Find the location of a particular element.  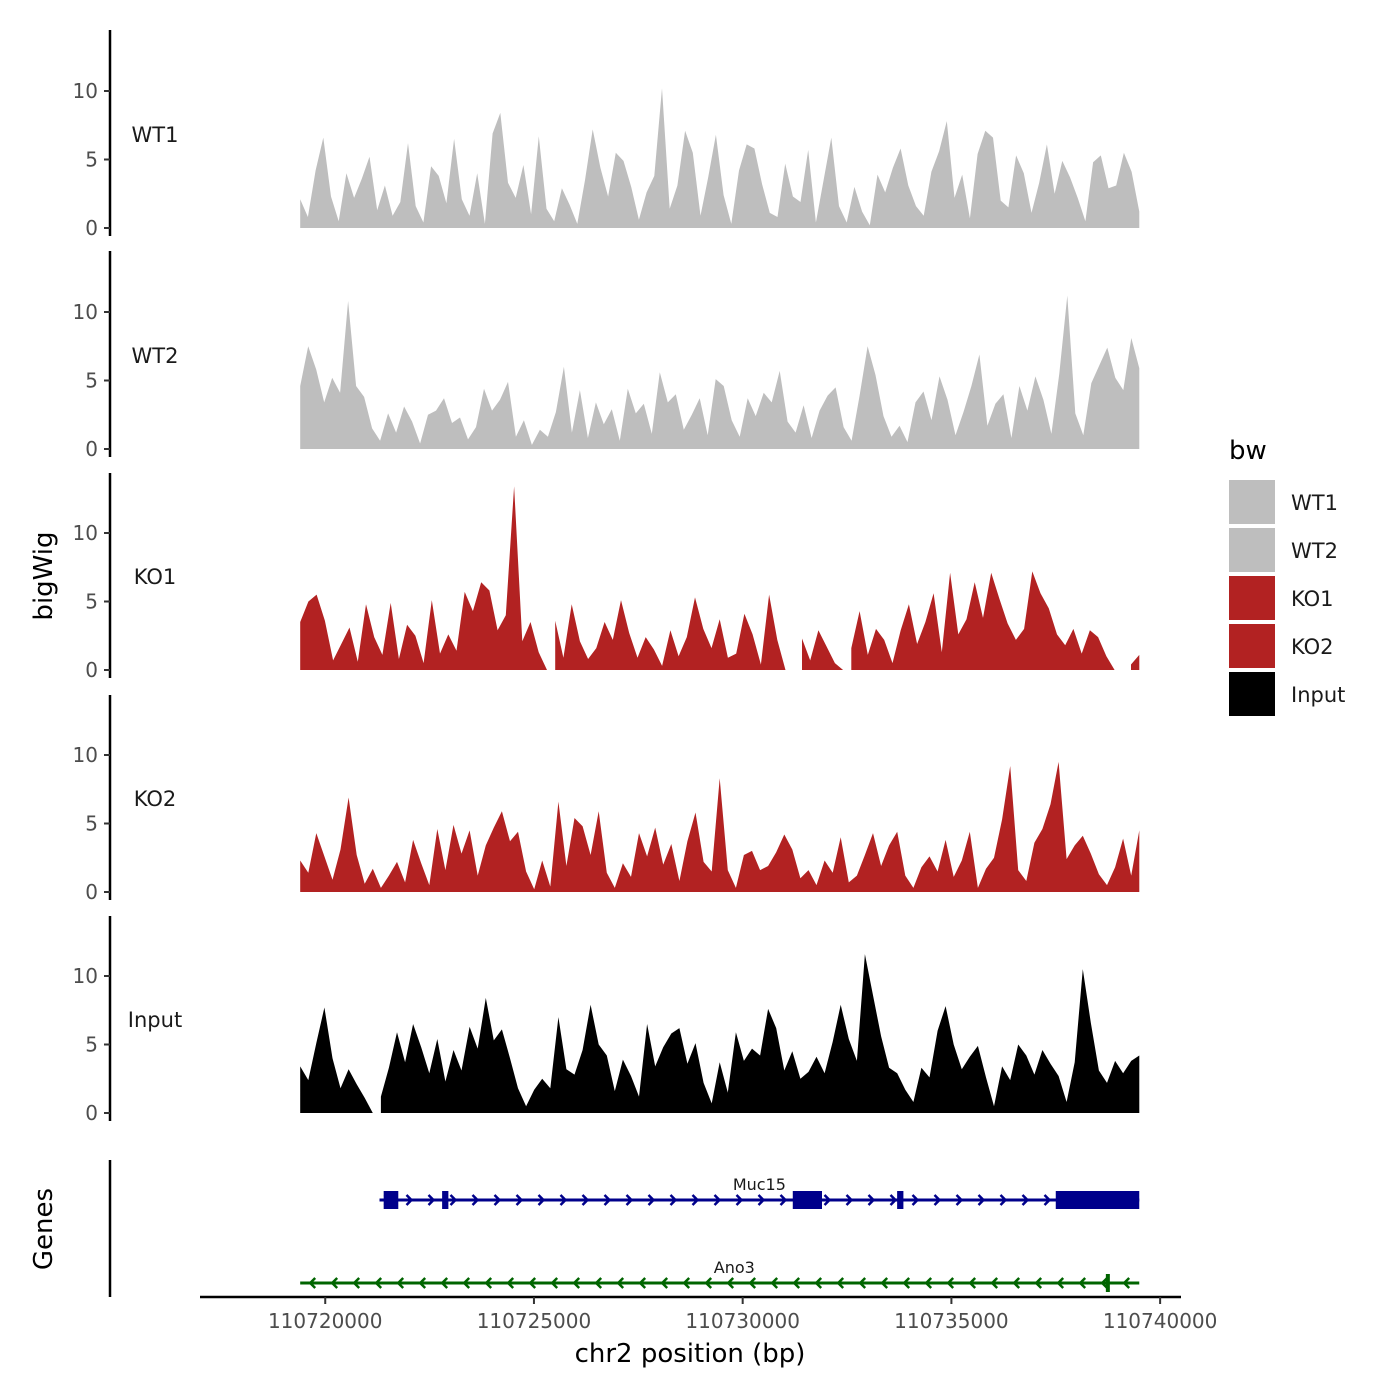

gene-name-label: Muc15 is located at coordinates (759, 1184).